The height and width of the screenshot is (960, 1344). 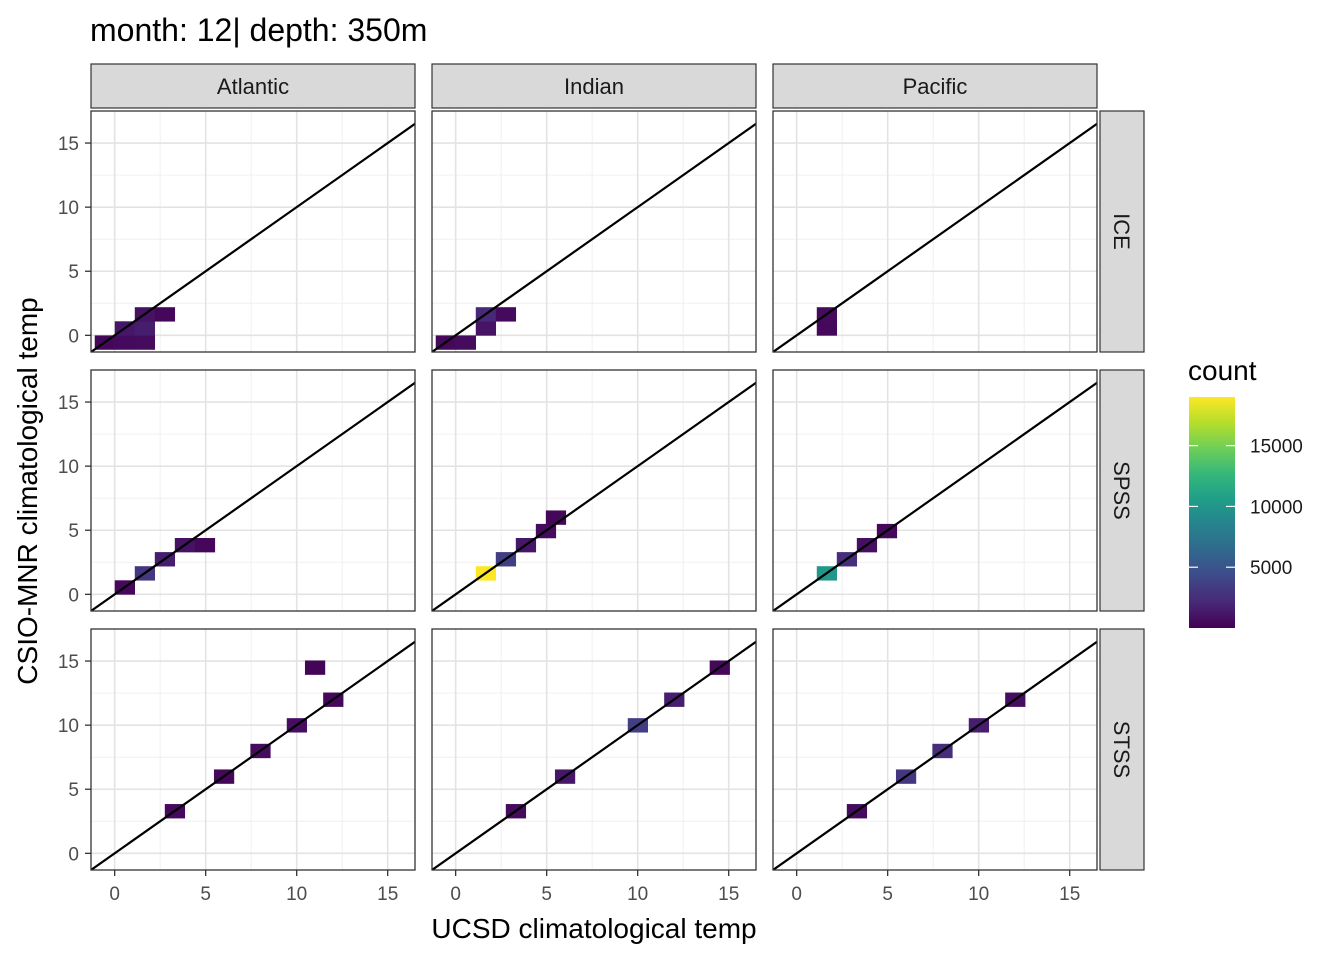 I want to click on facet-strip-ice: ICE, so click(x=1122, y=231).